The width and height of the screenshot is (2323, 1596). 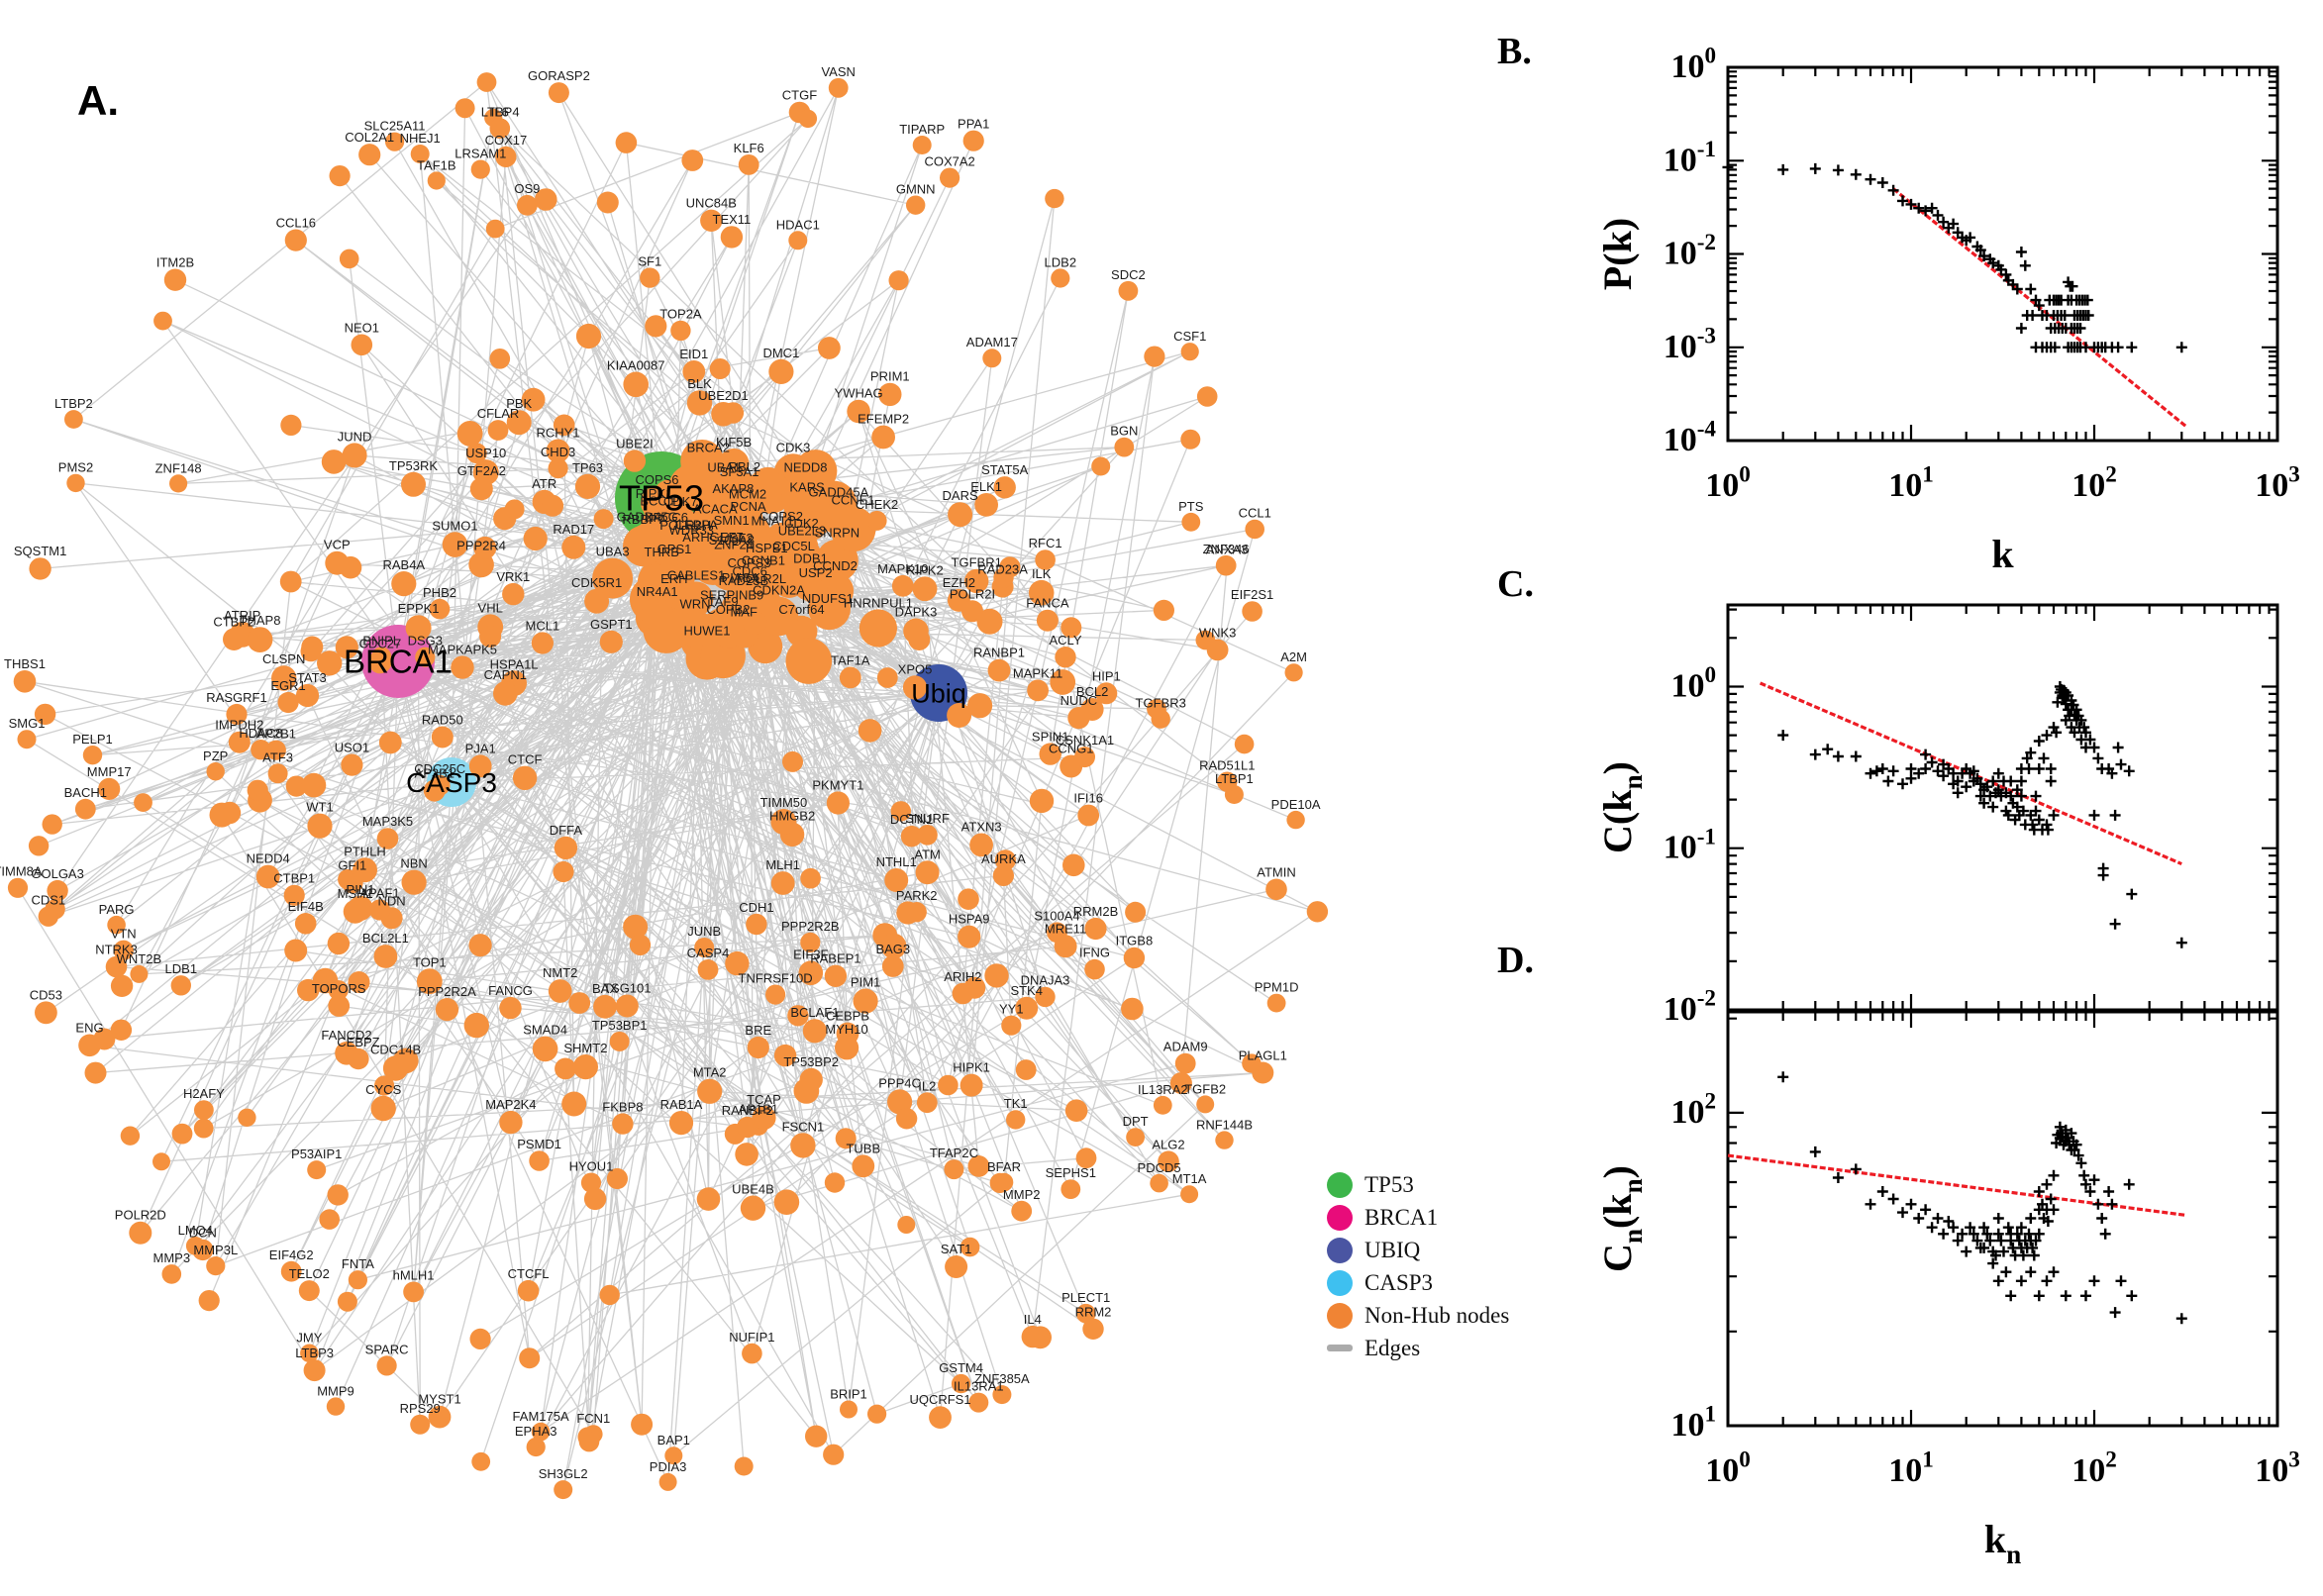 What do you see at coordinates (545, 1030) in the screenshot?
I see `svg-text: SMAD4` at bounding box center [545, 1030].